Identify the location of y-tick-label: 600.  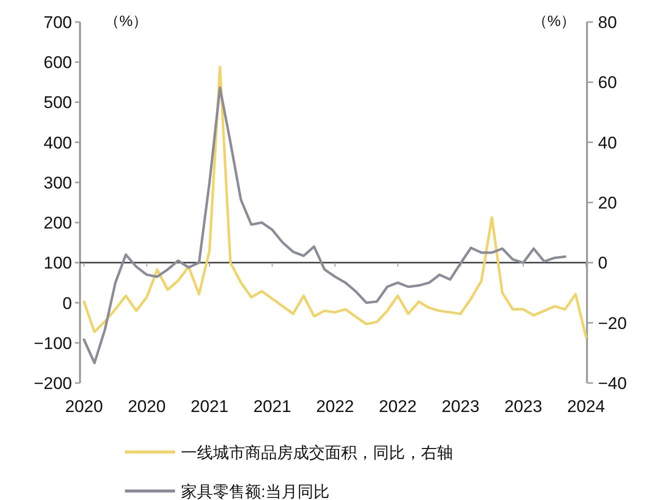
(58, 62).